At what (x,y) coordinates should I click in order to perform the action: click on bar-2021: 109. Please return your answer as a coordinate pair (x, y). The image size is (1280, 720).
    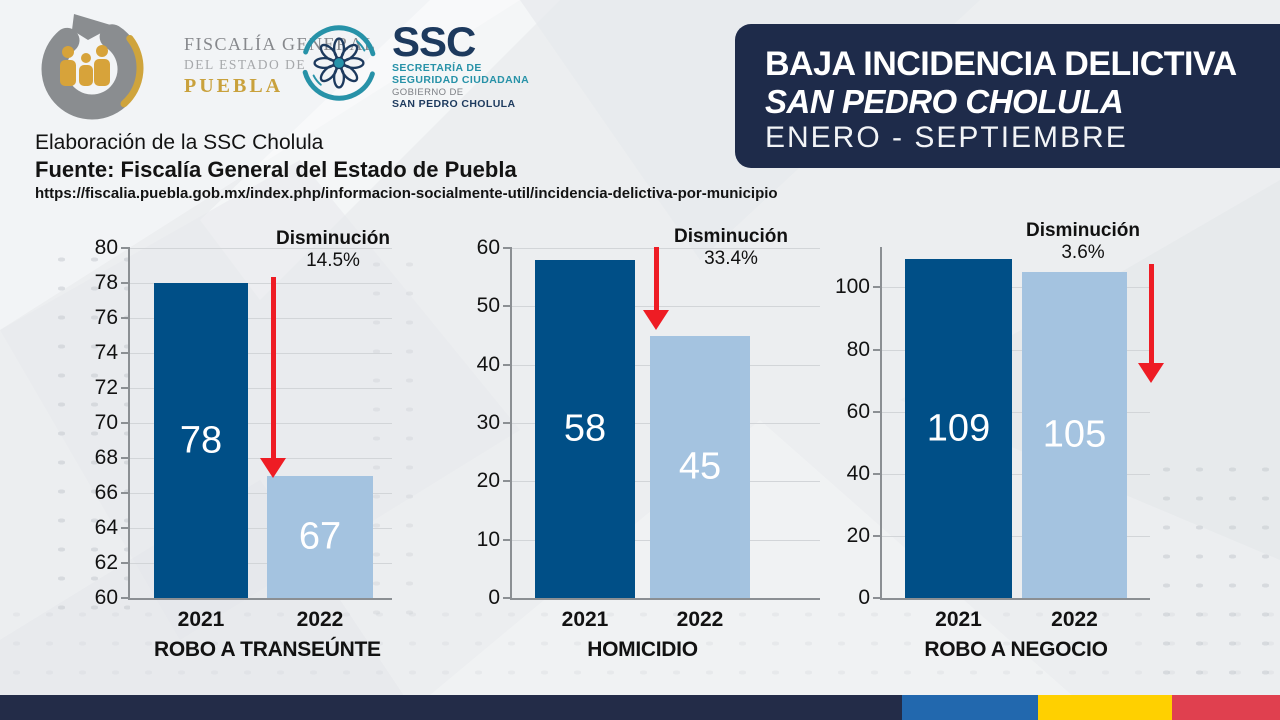
    Looking at the image, I should click on (958, 428).